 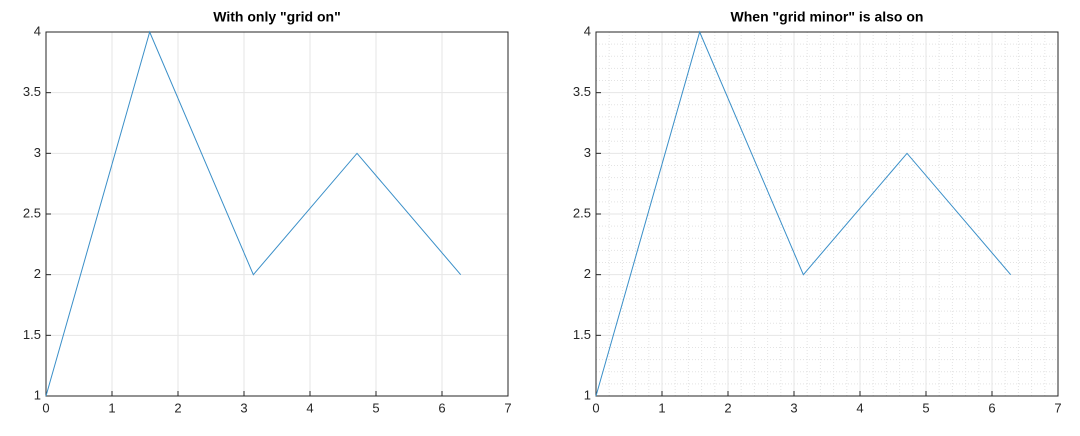 I want to click on chart-title: When "grid minor" is also on, so click(x=827, y=17).